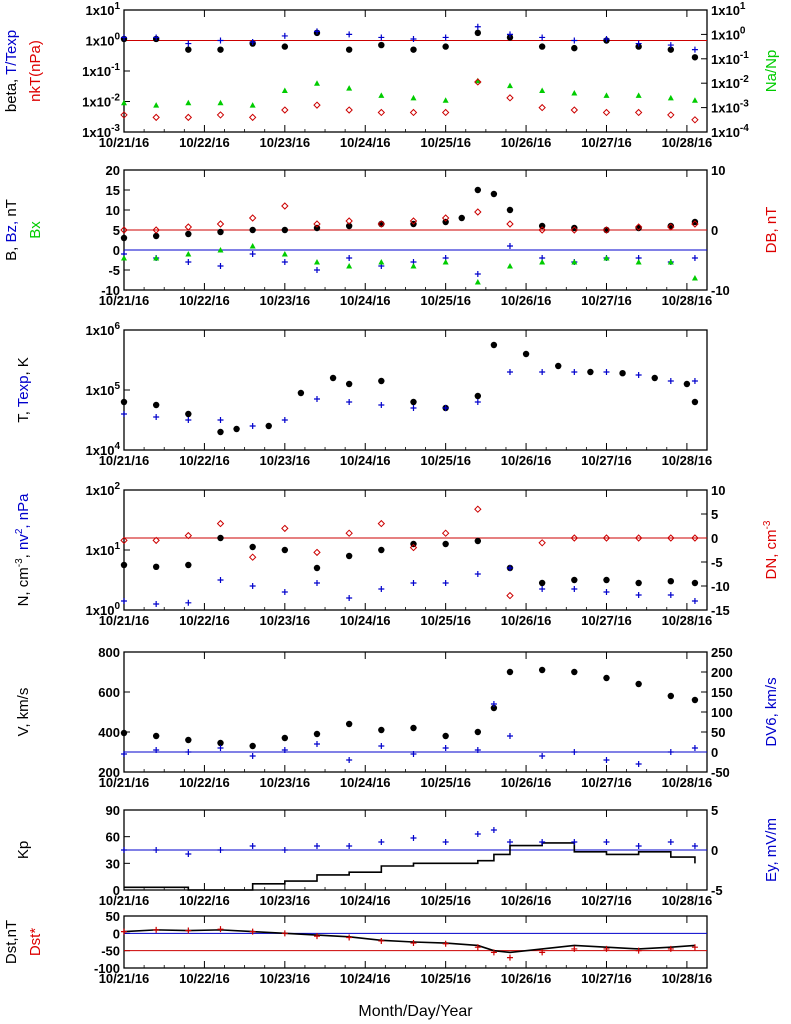 The height and width of the screenshot is (1024, 791). What do you see at coordinates (714, 810) in the screenshot?
I see `y2-tick-label: 5` at bounding box center [714, 810].